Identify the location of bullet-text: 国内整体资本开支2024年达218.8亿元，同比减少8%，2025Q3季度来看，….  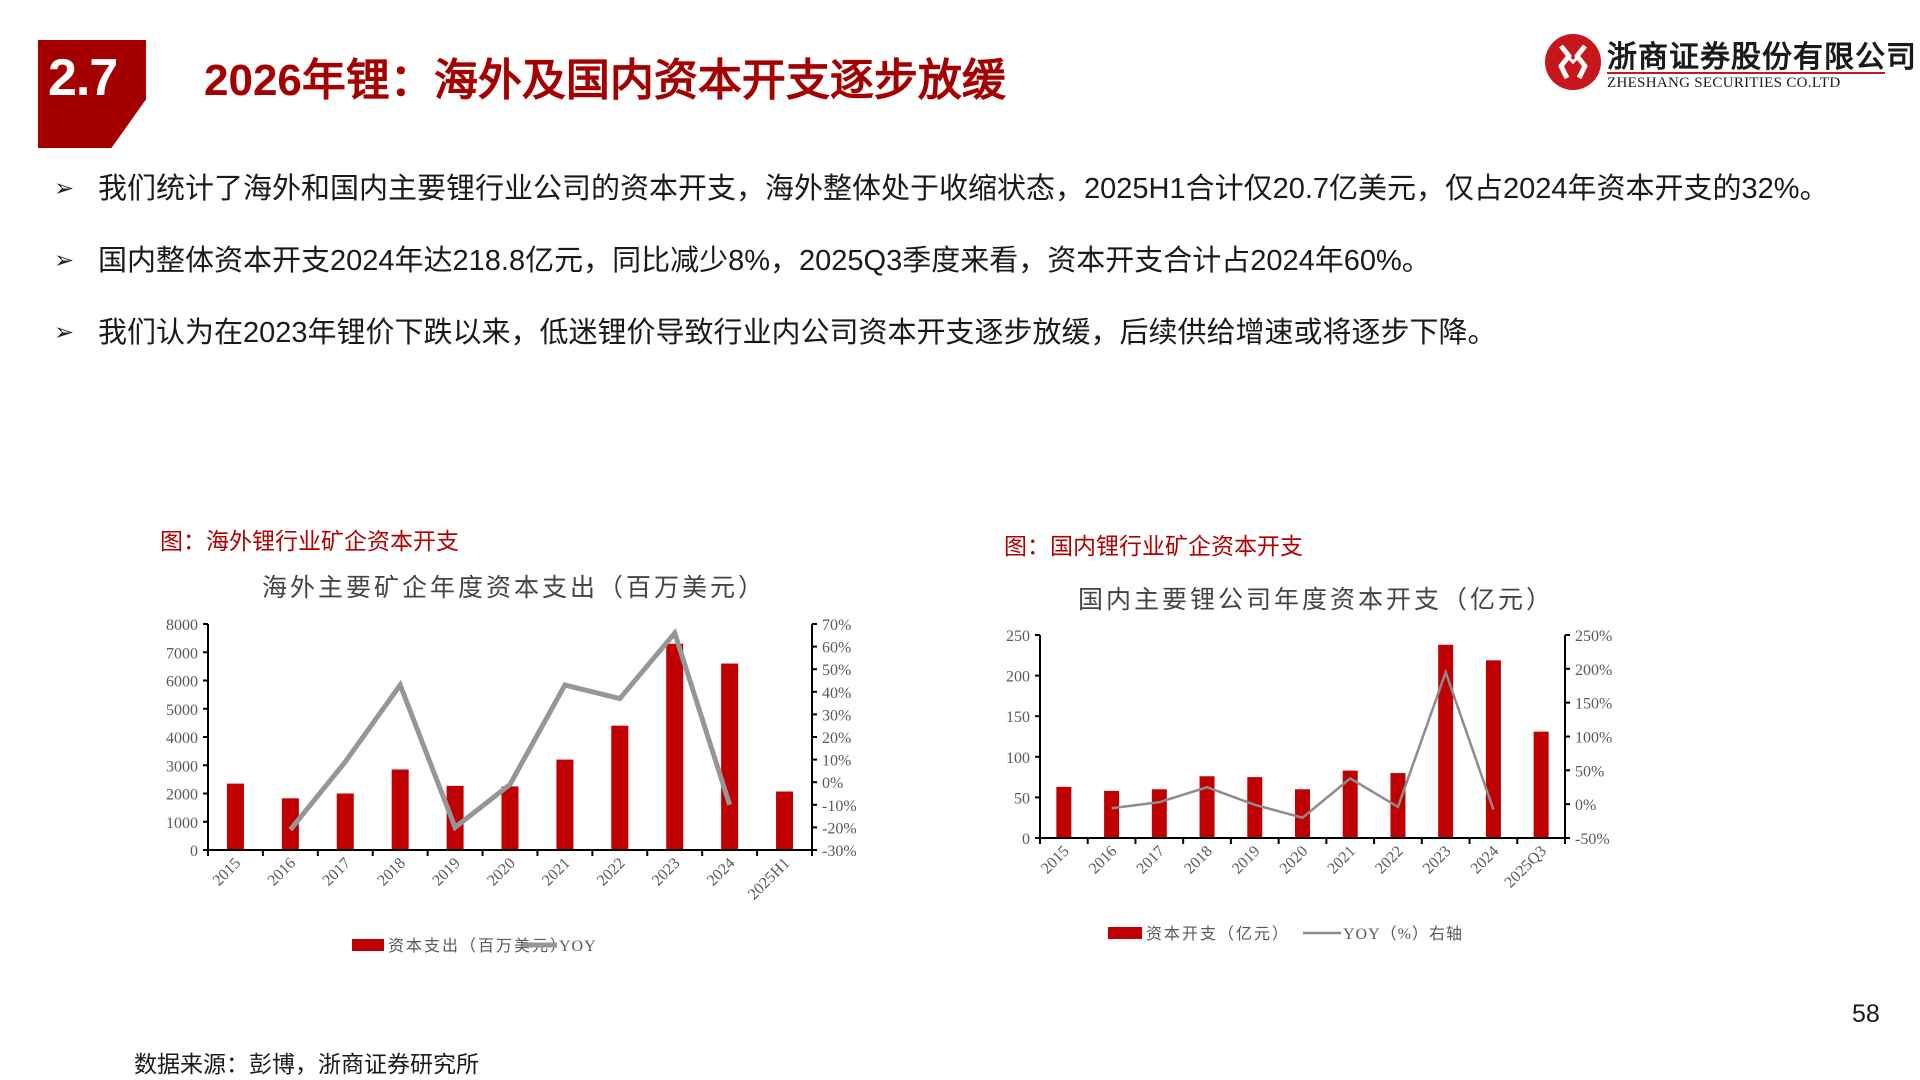
(764, 261).